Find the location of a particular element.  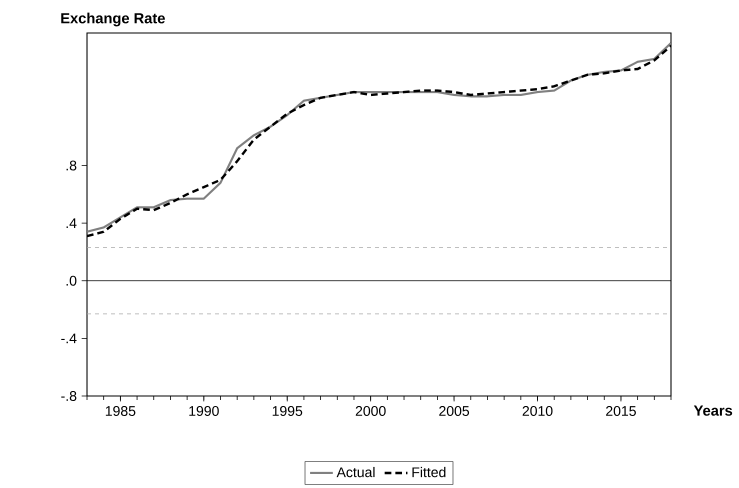

x-tick-label: 1990 is located at coordinates (204, 411).